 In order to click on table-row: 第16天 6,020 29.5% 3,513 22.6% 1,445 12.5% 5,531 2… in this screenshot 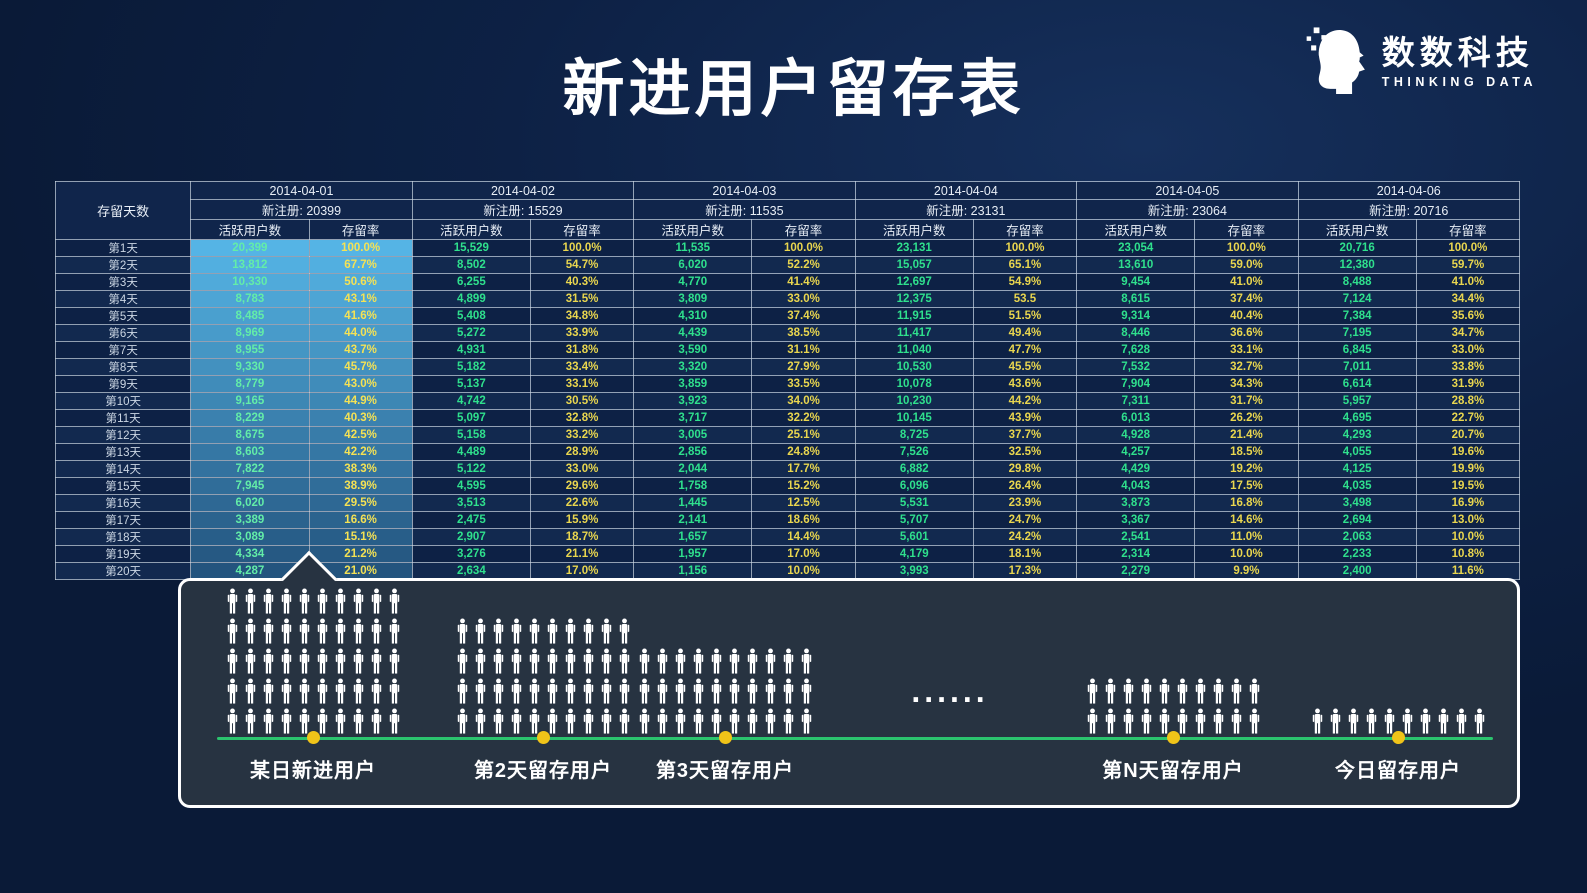, I will do `click(787, 503)`.